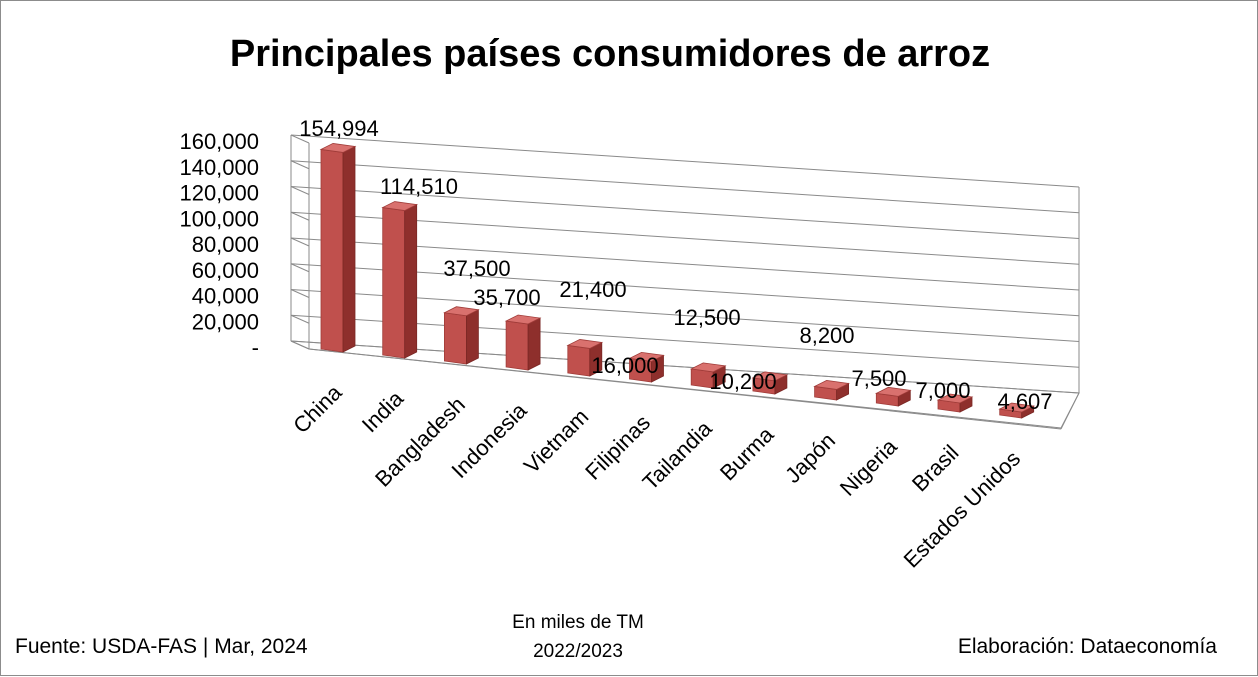  What do you see at coordinates (578, 622) in the screenshot?
I see `units-note: En miles de TM` at bounding box center [578, 622].